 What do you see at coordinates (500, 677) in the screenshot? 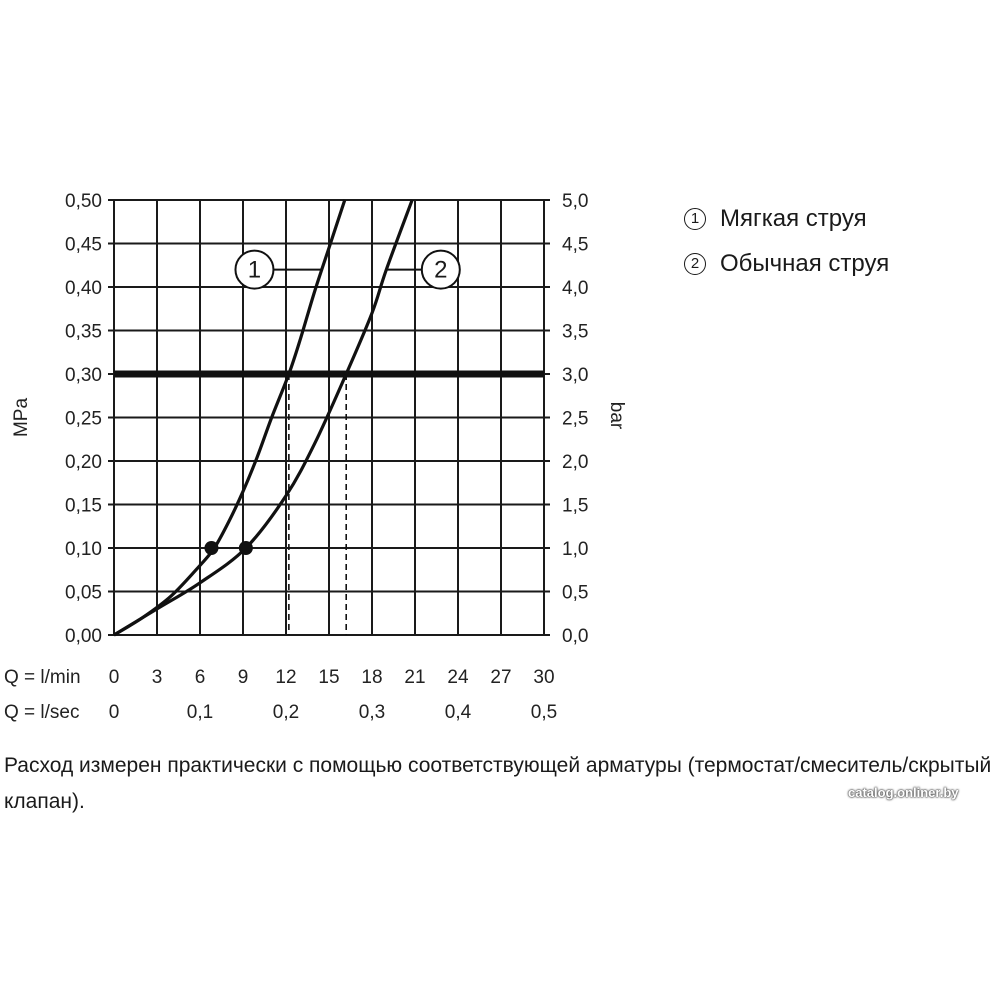
I see `x-min-tick-label: 27` at bounding box center [500, 677].